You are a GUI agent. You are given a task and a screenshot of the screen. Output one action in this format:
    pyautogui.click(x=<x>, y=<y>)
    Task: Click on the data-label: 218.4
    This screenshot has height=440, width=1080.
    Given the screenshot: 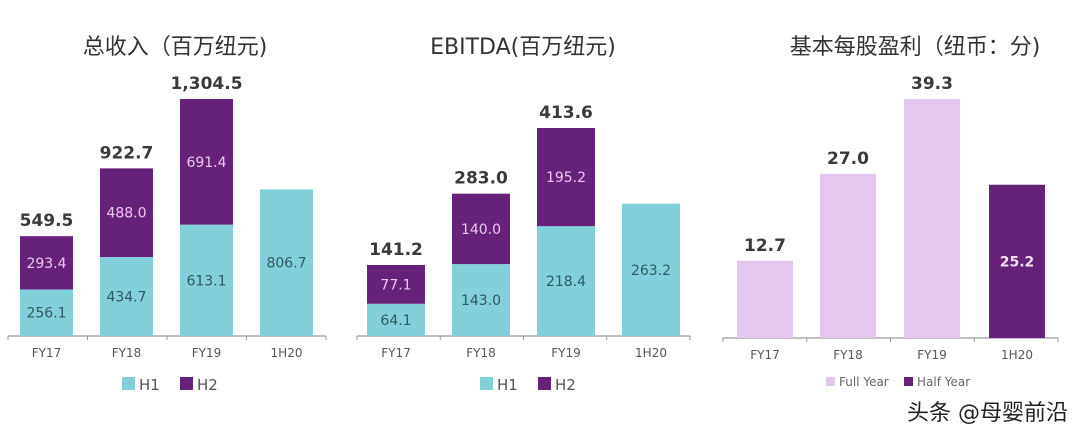 What is the action you would take?
    pyautogui.click(x=566, y=282)
    